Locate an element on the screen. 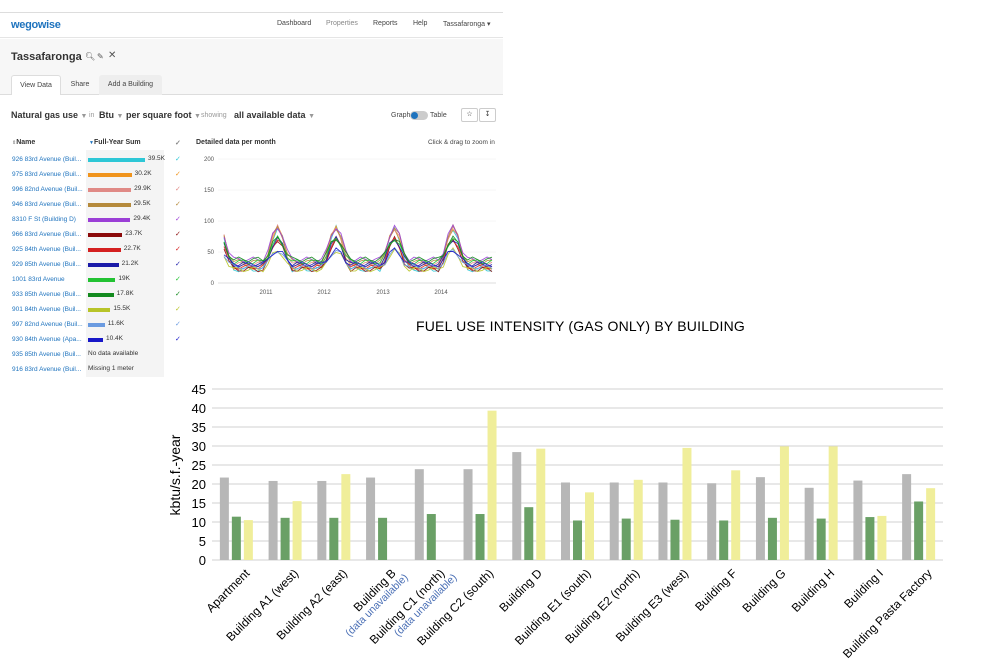 This screenshot has width=1000, height=666. name-column-header: ⇕Name is located at coordinates (23, 142).